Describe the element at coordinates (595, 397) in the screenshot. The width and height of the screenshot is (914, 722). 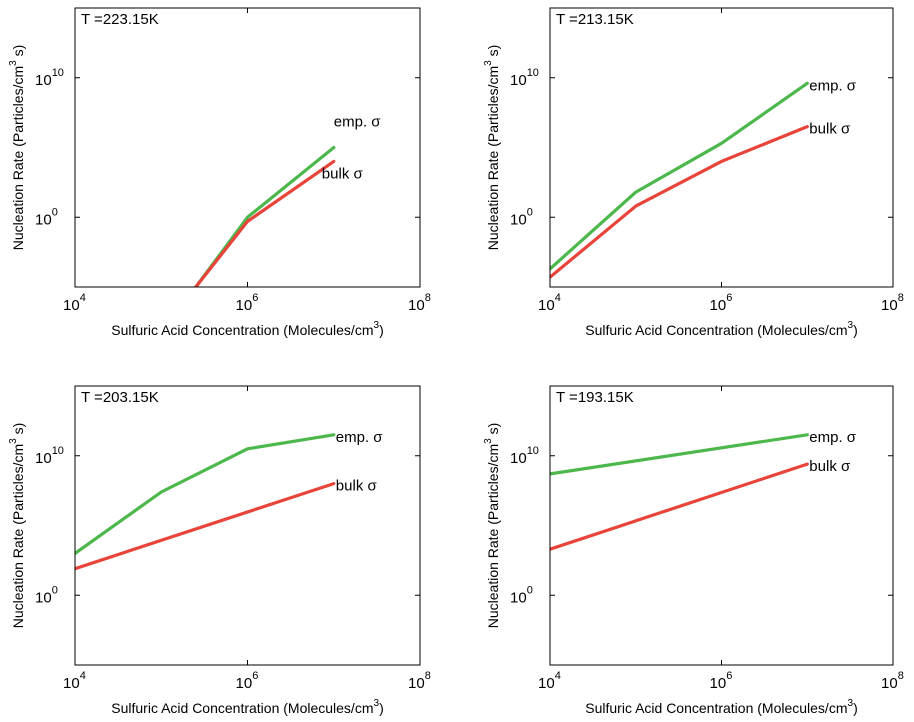
I see `panel-title: T =193.15K` at that location.